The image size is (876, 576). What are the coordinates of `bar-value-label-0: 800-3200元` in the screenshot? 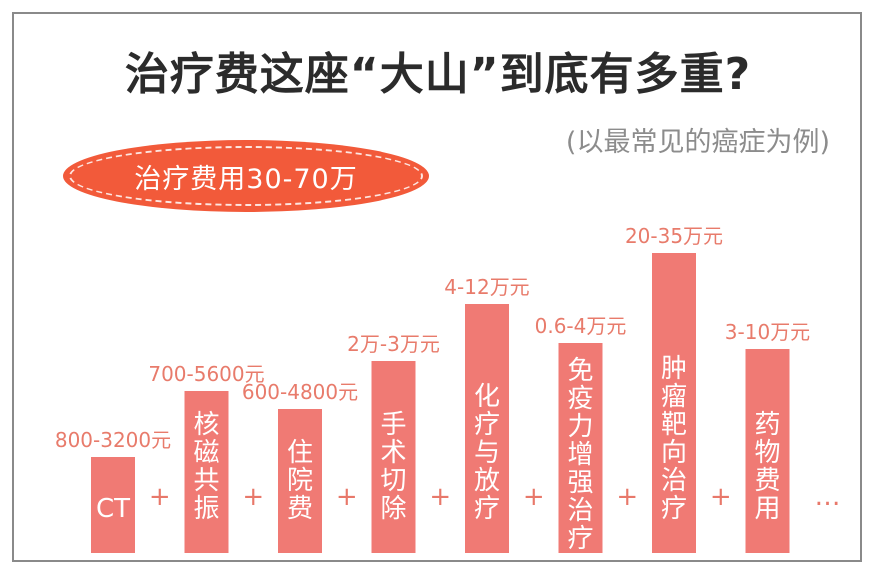 It's located at (113, 440).